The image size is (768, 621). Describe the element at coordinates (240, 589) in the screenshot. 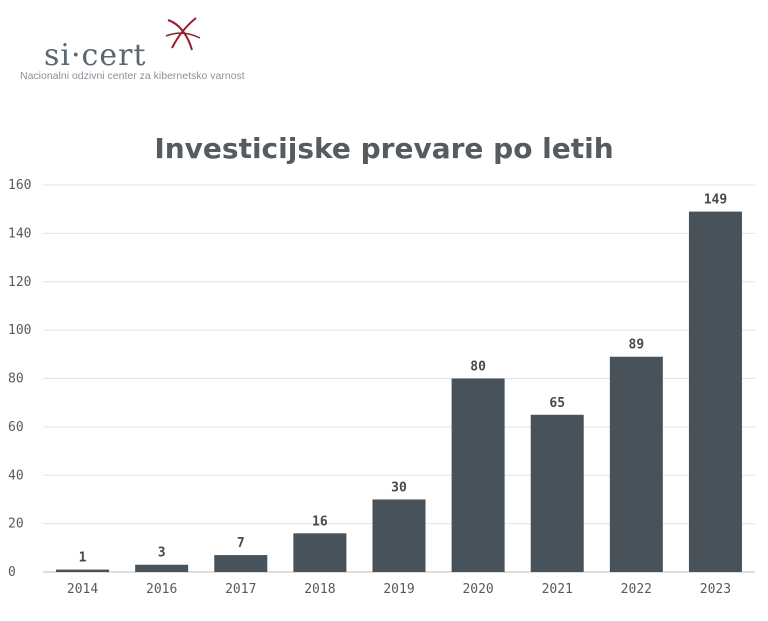

I see `x-tick-label: 2017` at that location.